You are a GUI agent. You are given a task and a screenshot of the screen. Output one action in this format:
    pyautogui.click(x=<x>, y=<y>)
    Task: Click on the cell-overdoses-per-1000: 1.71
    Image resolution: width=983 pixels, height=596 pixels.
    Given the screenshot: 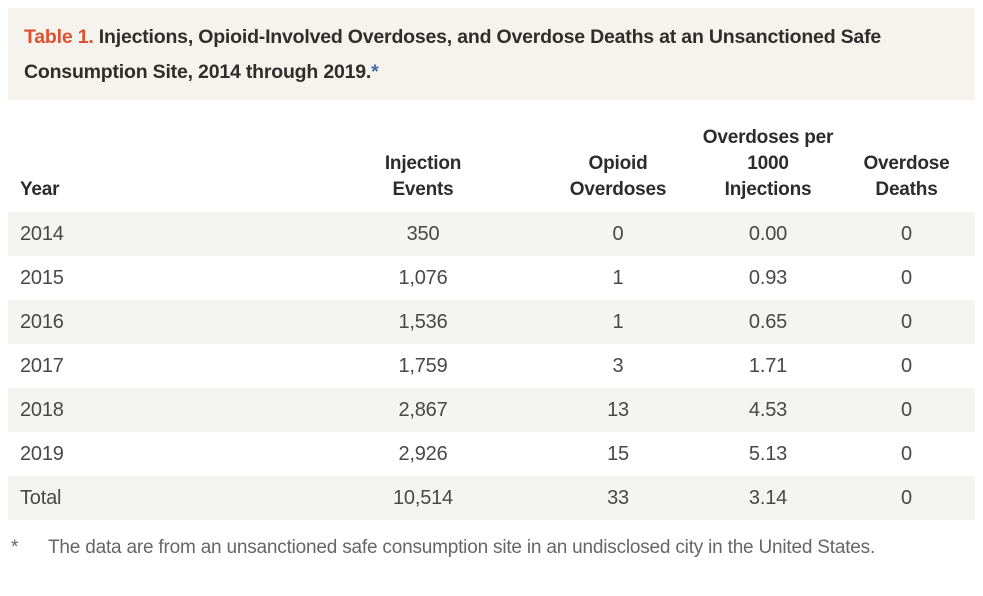 What is the action you would take?
    pyautogui.click(x=768, y=365)
    